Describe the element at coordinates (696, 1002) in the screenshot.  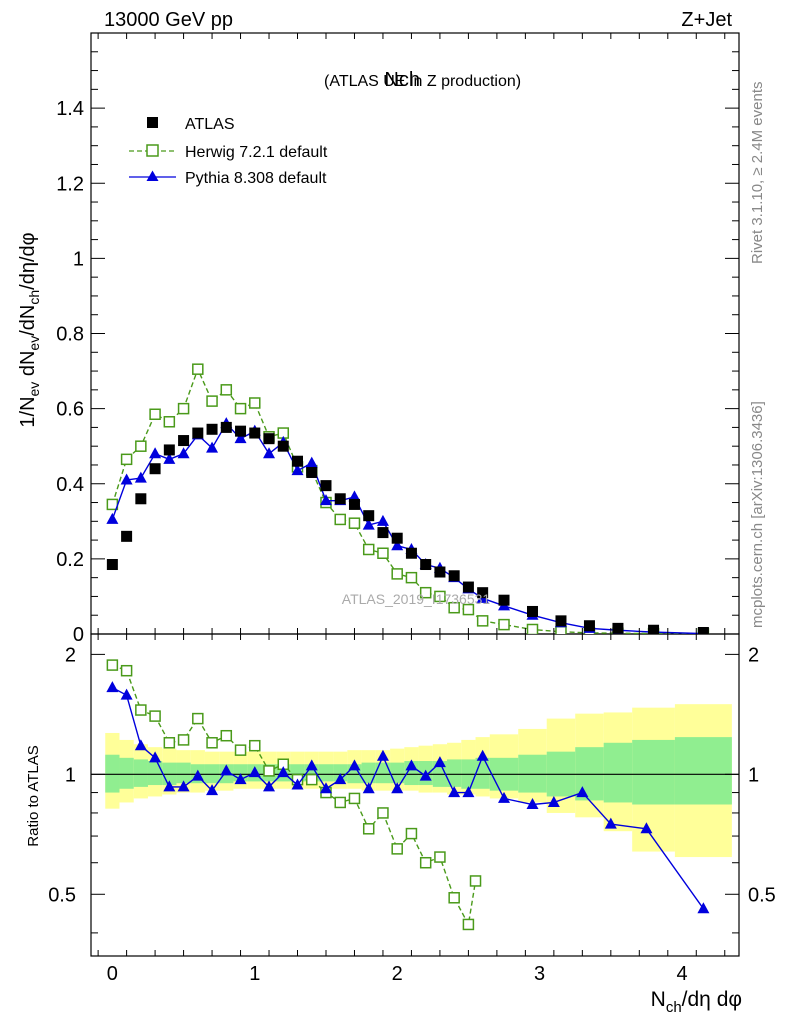
I see `svg-text: Nch/dη dφ` at that location.